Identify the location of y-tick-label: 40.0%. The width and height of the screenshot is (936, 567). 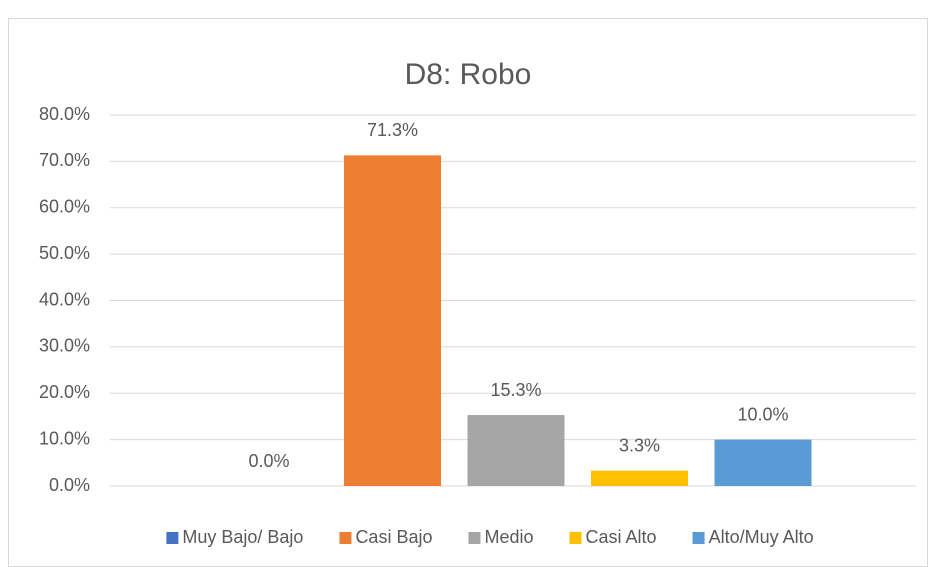
(64, 299).